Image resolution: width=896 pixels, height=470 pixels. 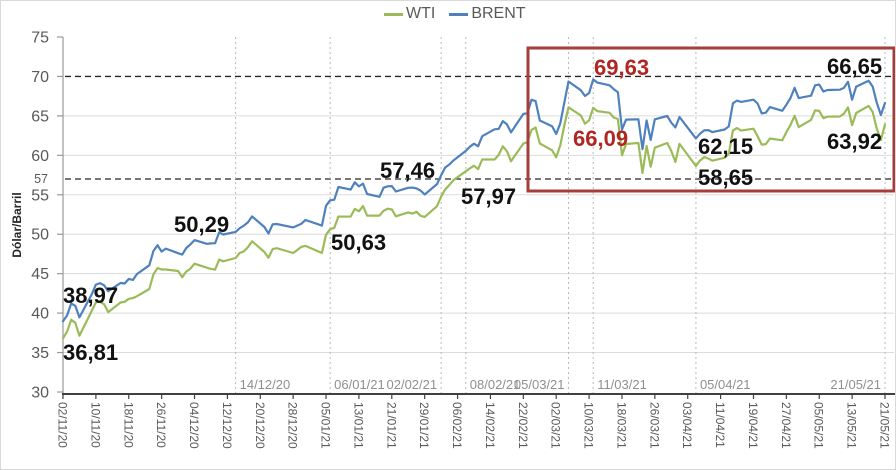 What do you see at coordinates (725, 146) in the screenshot?
I see `price-annotation: 62,15` at bounding box center [725, 146].